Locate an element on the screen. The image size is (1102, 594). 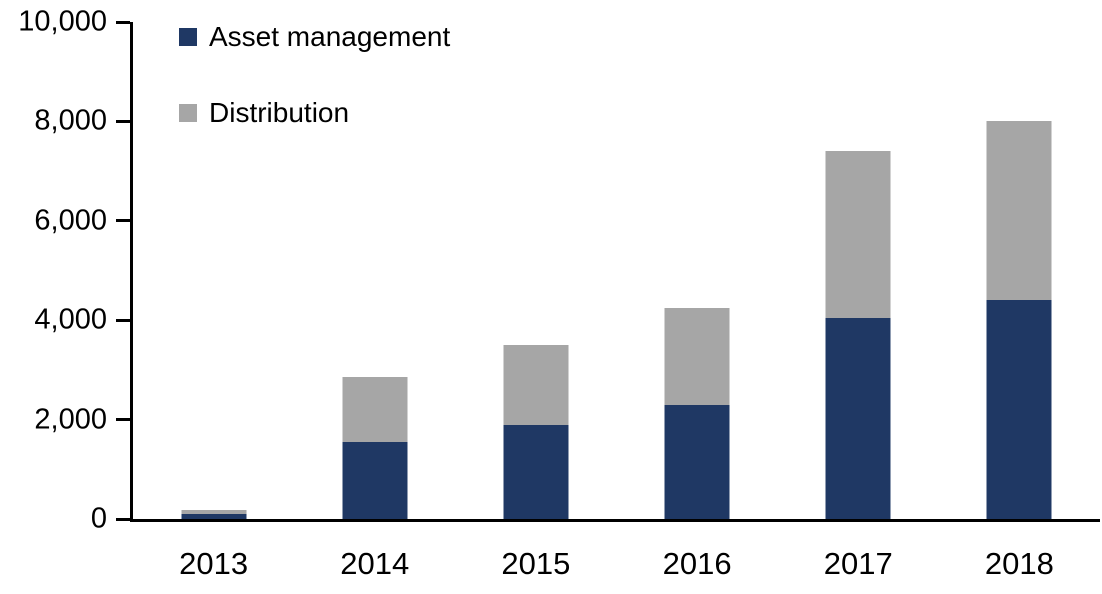
stacked-bar-2018 is located at coordinates (1019, 270).